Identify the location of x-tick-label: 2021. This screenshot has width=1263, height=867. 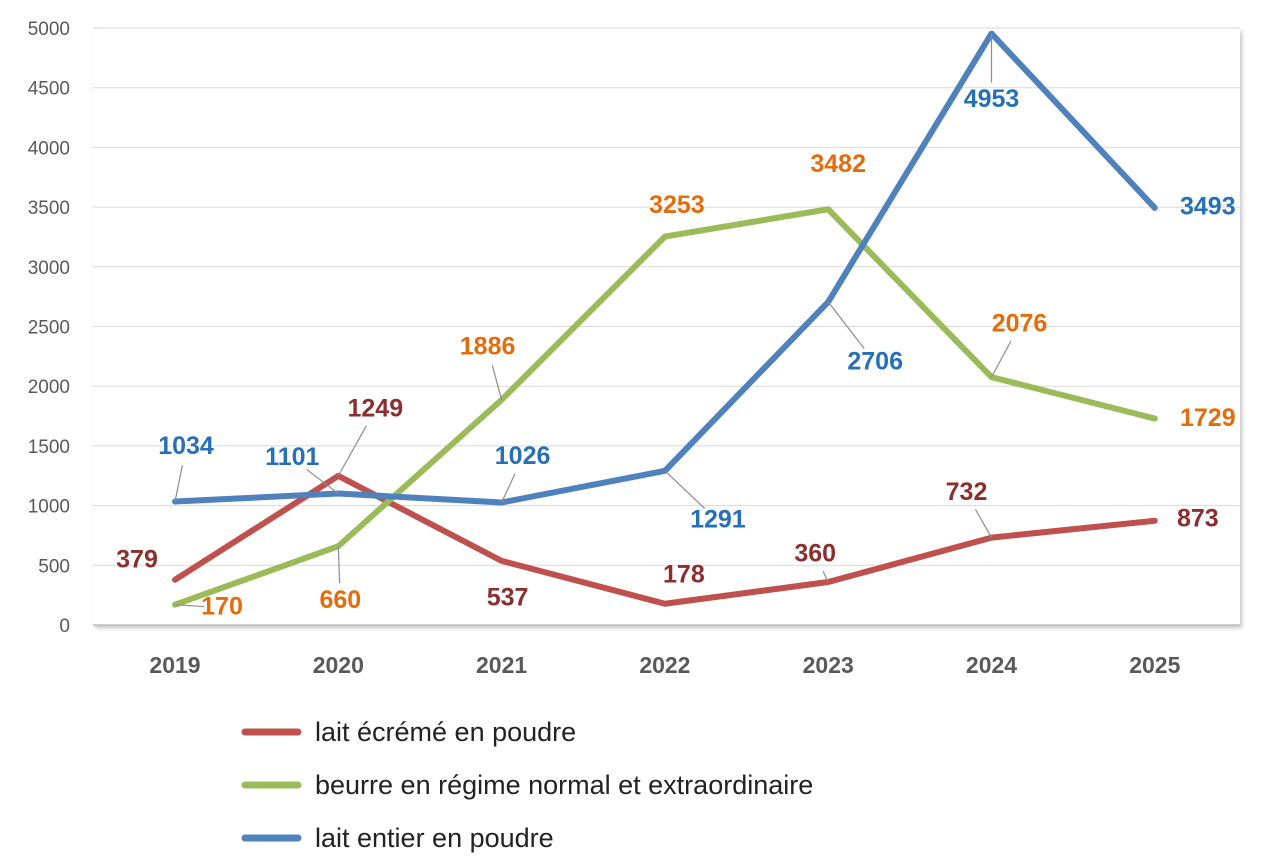
(501, 665).